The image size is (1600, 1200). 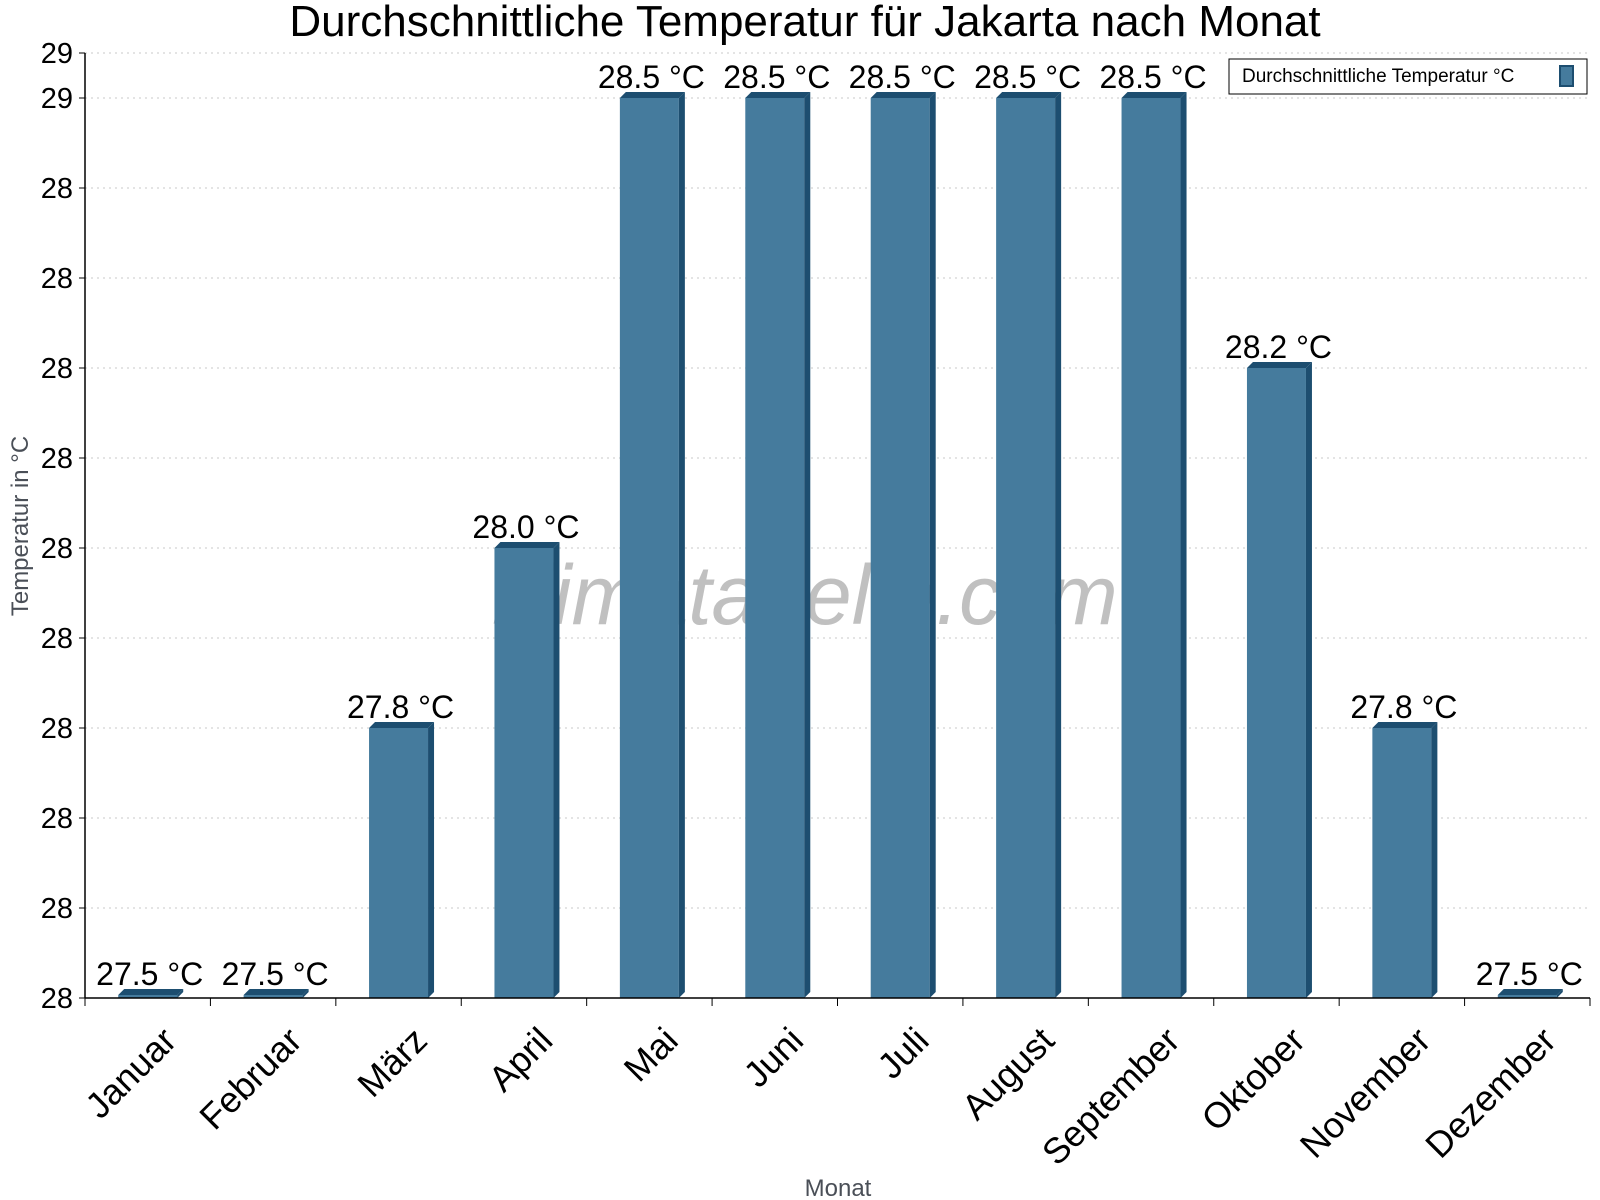 What do you see at coordinates (651, 1054) in the screenshot?
I see `x-category-label: Mai` at bounding box center [651, 1054].